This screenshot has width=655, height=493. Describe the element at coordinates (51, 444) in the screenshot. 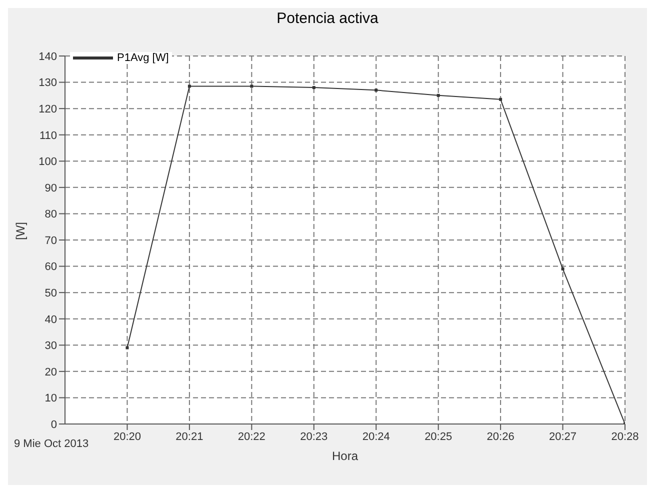

I see `text: 9 Mie Oct 2013` at that location.